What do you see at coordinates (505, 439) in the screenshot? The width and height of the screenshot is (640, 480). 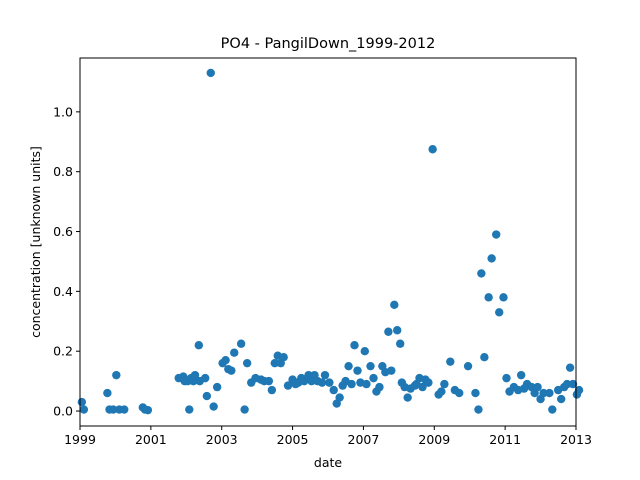 I see `x-tick-label: 2011` at bounding box center [505, 439].